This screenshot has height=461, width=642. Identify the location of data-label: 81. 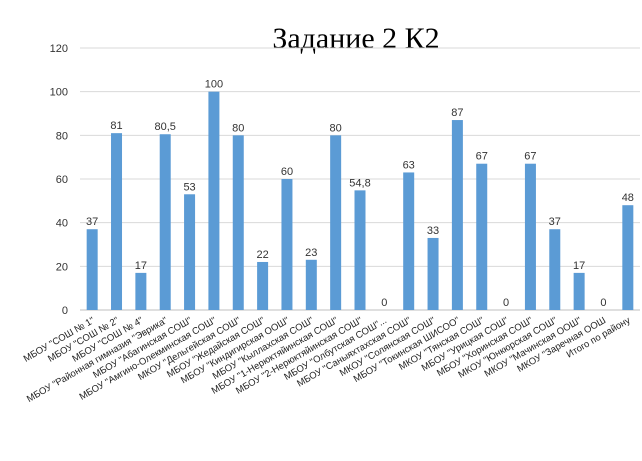
(116, 126).